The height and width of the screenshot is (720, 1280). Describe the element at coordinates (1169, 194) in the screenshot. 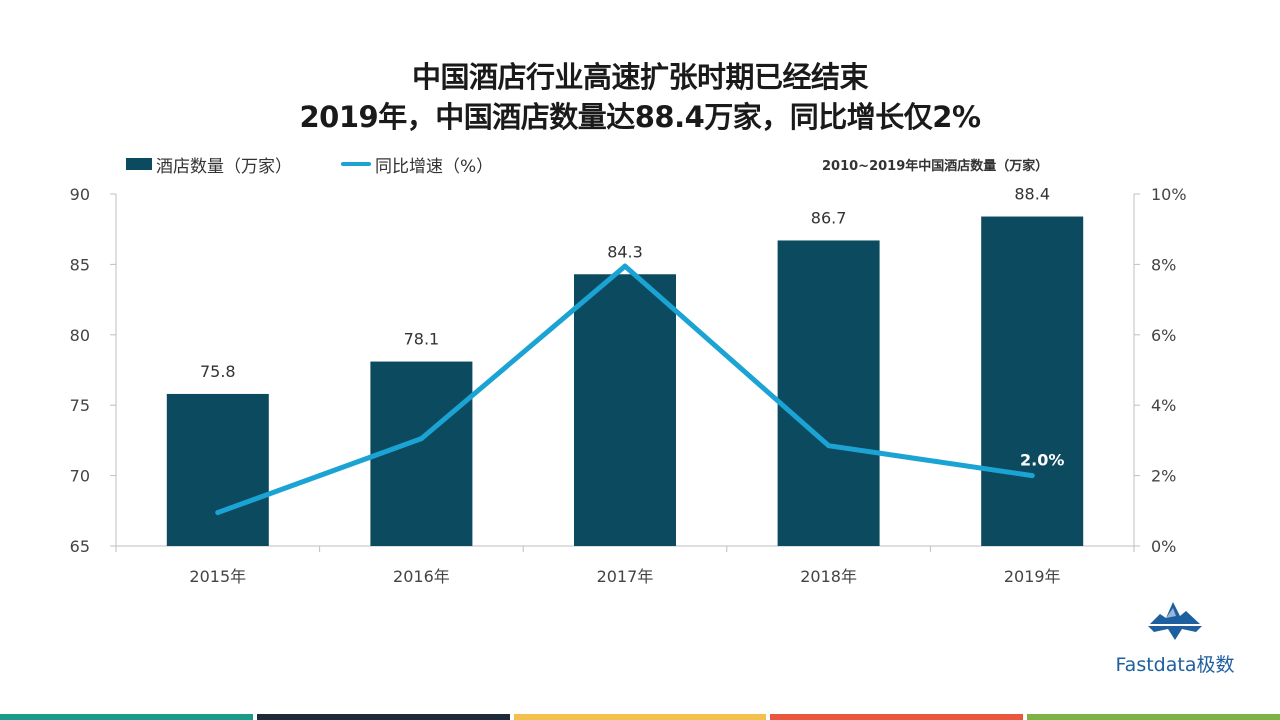

I see `y-right-tick-label: 10%` at that location.